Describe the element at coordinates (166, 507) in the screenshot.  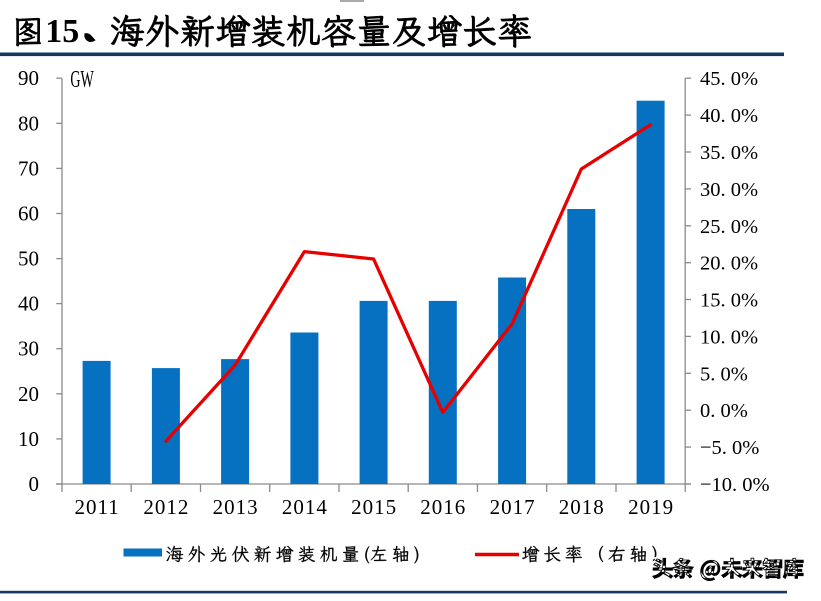
I see `svg-text: 2012` at that location.